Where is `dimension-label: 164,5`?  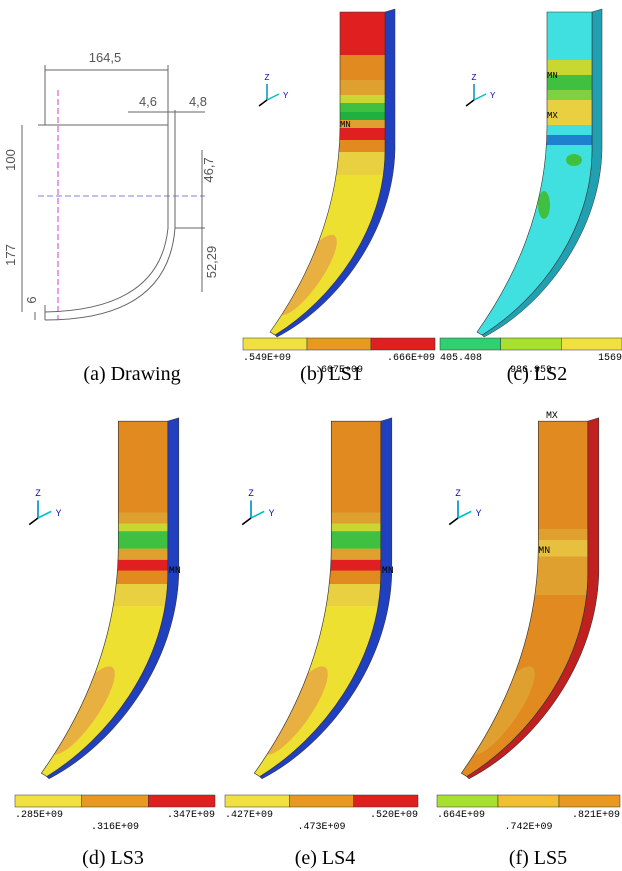 dimension-label: 164,5 is located at coordinates (105, 57).